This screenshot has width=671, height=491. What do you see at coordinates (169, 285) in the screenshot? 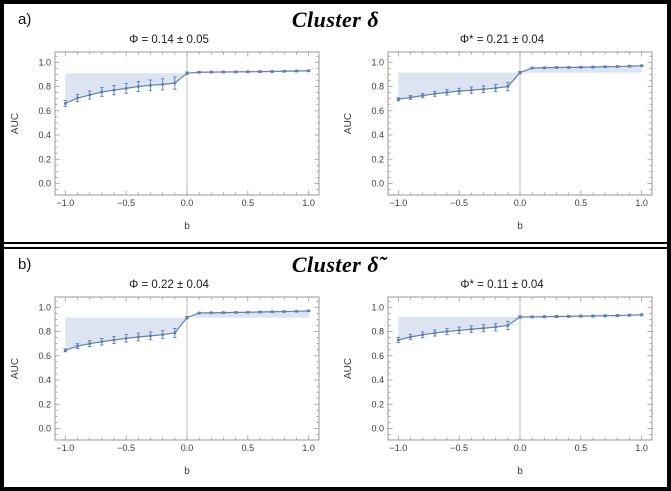
I see `subplot-title: Φ = 0.22 ± 0.04` at bounding box center [169, 285].